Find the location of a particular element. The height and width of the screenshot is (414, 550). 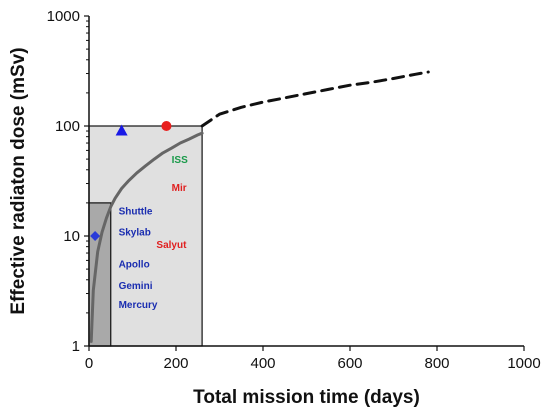

y-tick-label: 1 is located at coordinates (76, 346).